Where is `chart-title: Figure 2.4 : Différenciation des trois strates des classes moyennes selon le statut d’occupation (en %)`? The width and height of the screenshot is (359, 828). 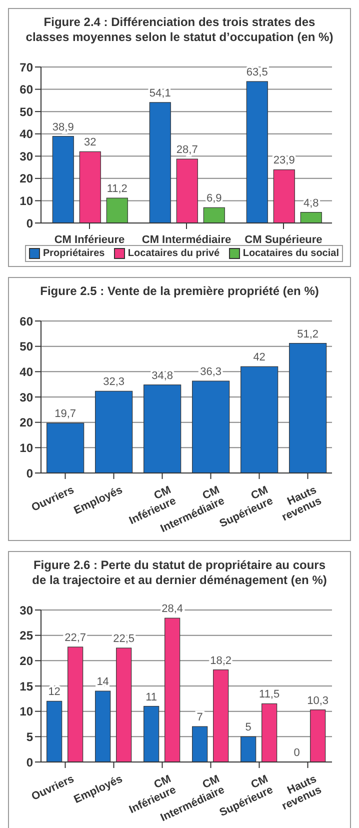 chart-title: Figure 2.4 : Différenciation des trois strates des classes moyennes selon le statut d’occupation (en %) is located at coordinates (179, 30).